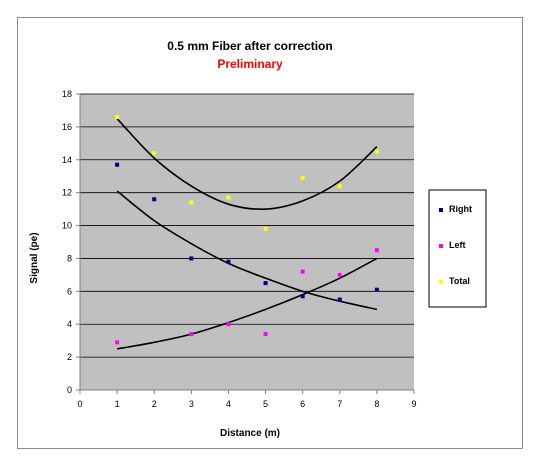 The image size is (545, 476). Describe the element at coordinates (34, 257) in the screenshot. I see `y-axis-label: Signal (pe)` at that location.